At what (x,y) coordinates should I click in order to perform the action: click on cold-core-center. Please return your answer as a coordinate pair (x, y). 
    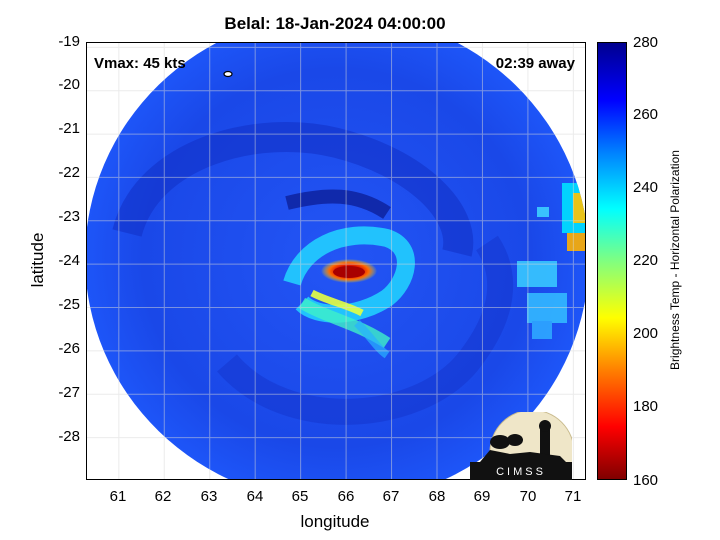
    Looking at the image, I should click on (349, 272).